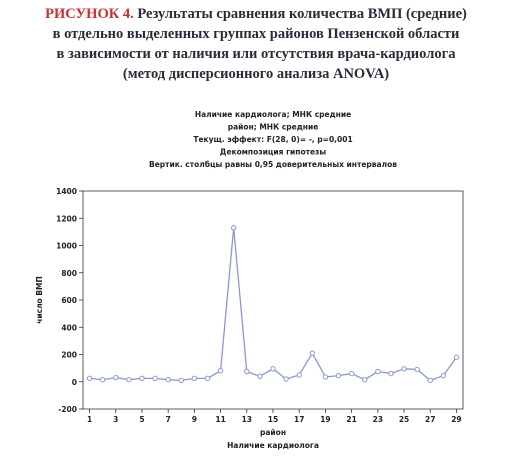 This screenshot has width=512, height=462. Describe the element at coordinates (456, 419) in the screenshot. I see `x-tick-label: 29` at that location.